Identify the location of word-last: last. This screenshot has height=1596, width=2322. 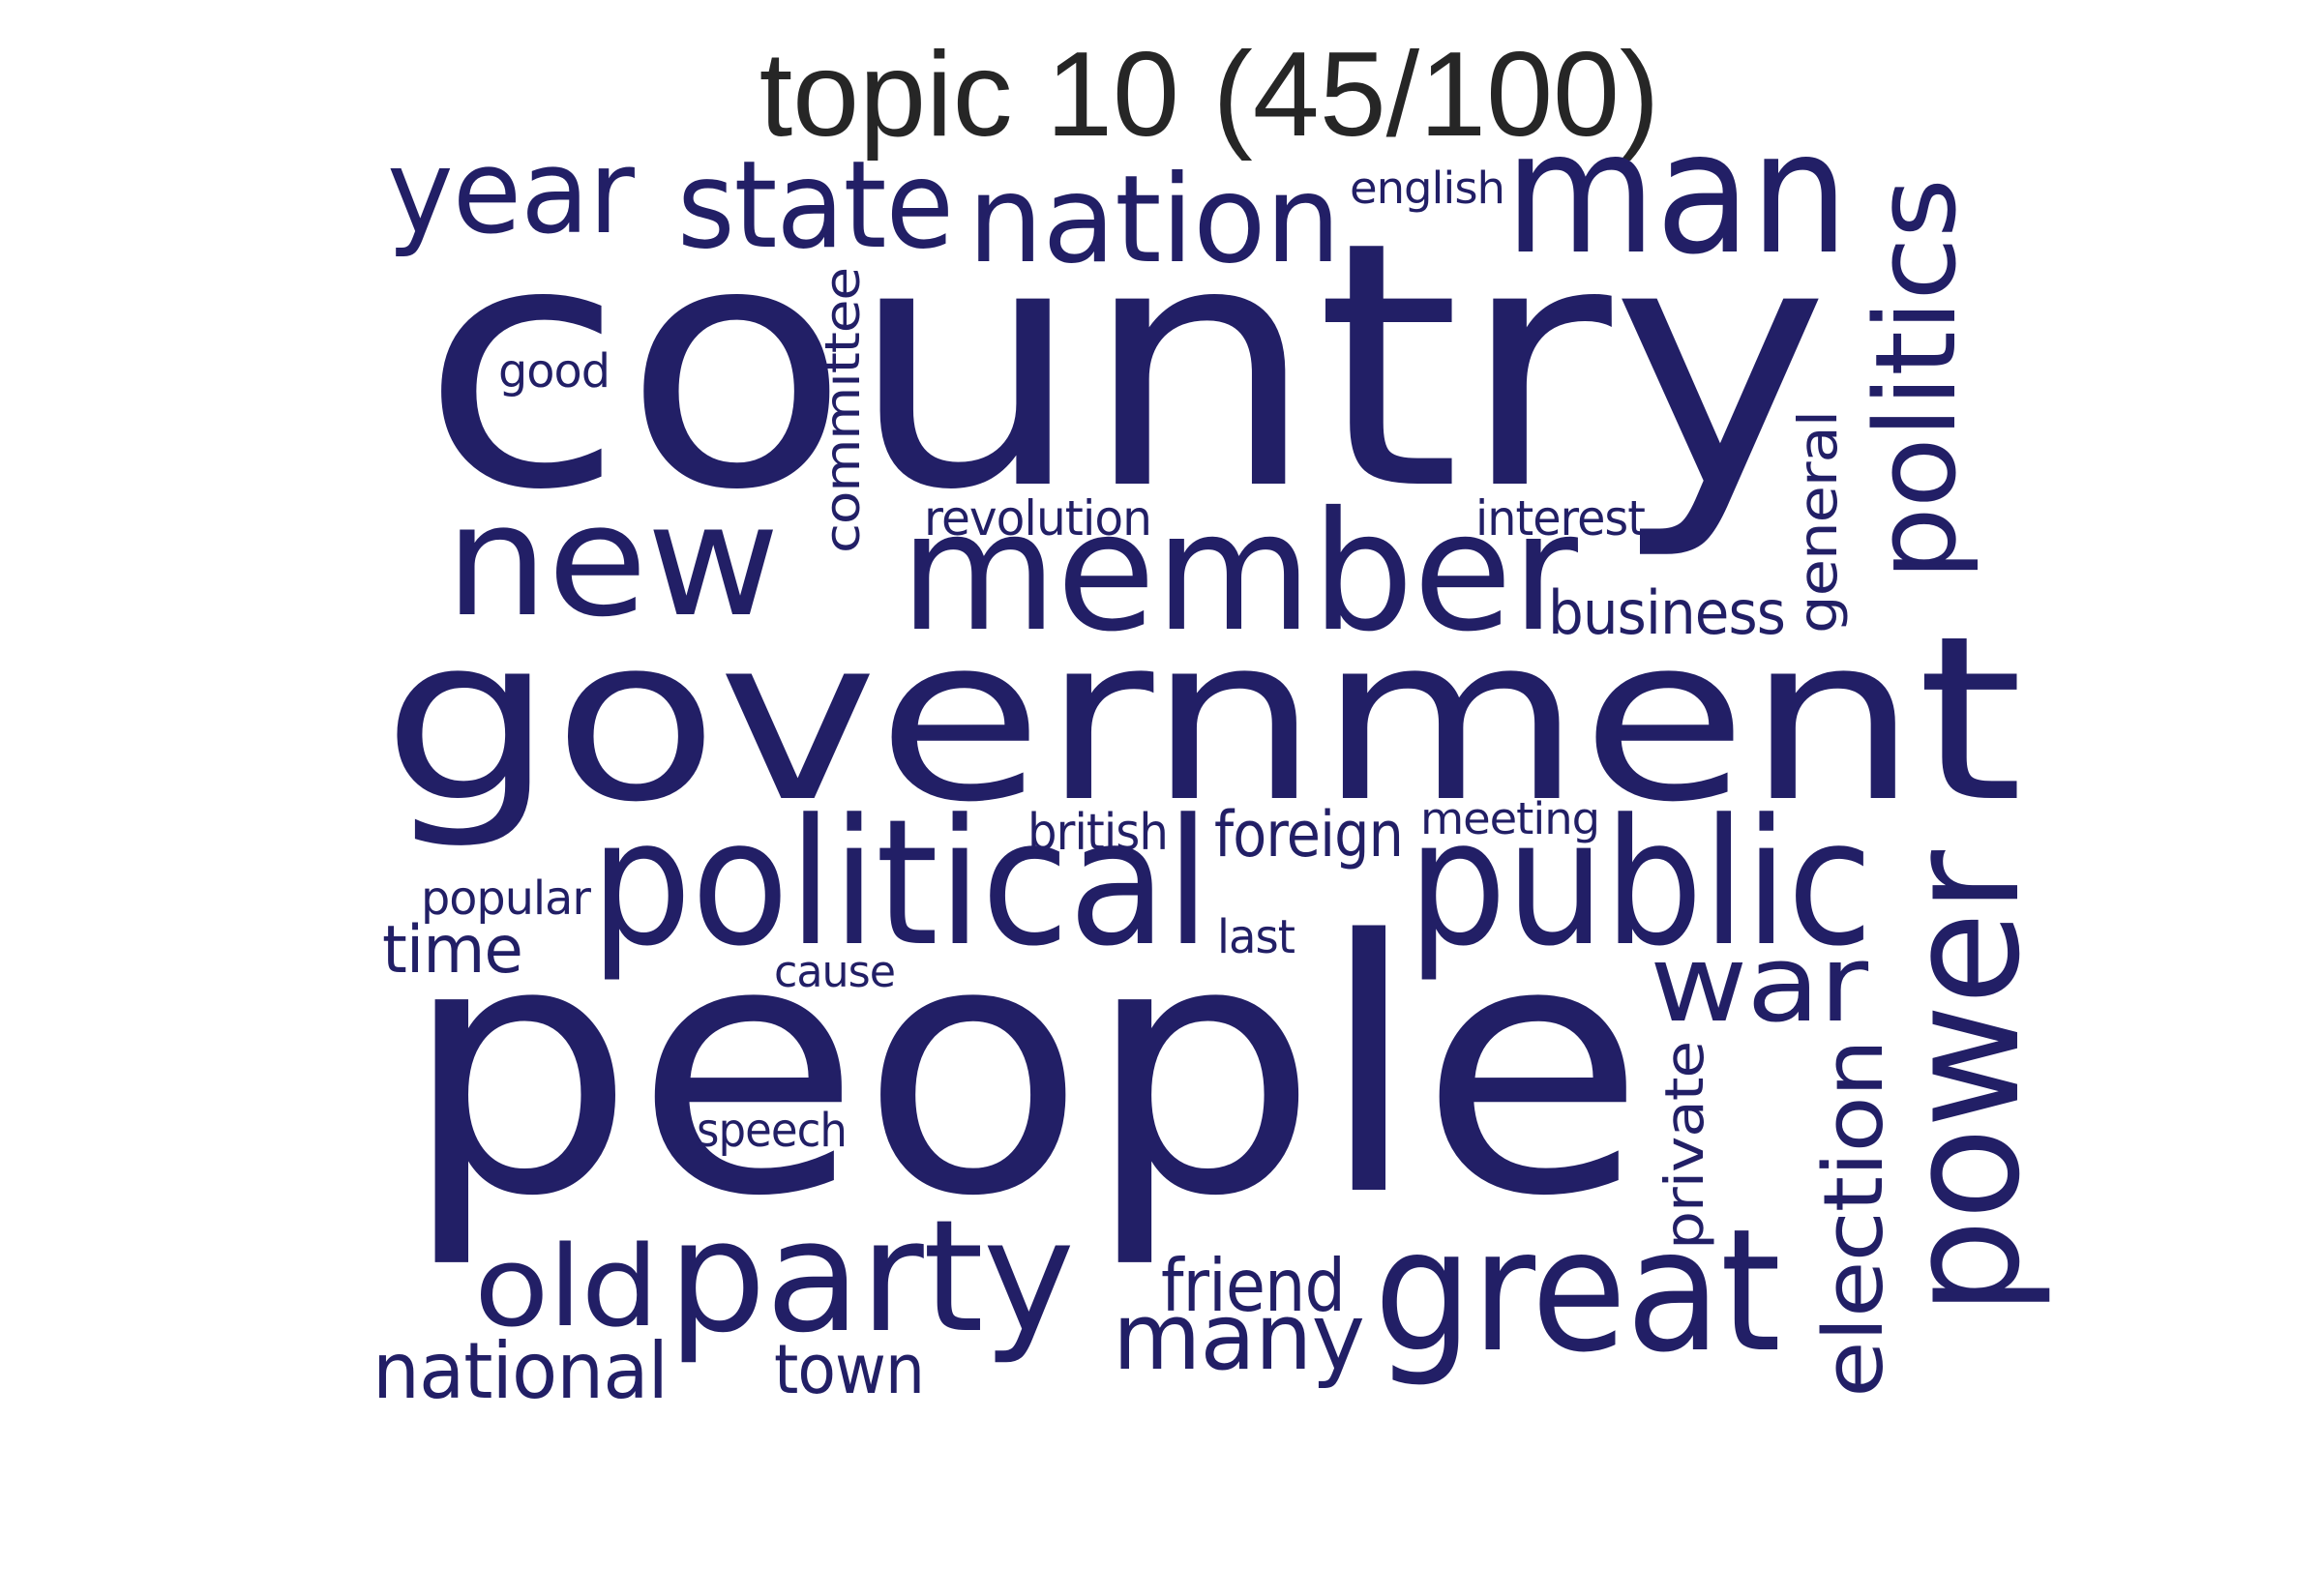
(1256, 937).